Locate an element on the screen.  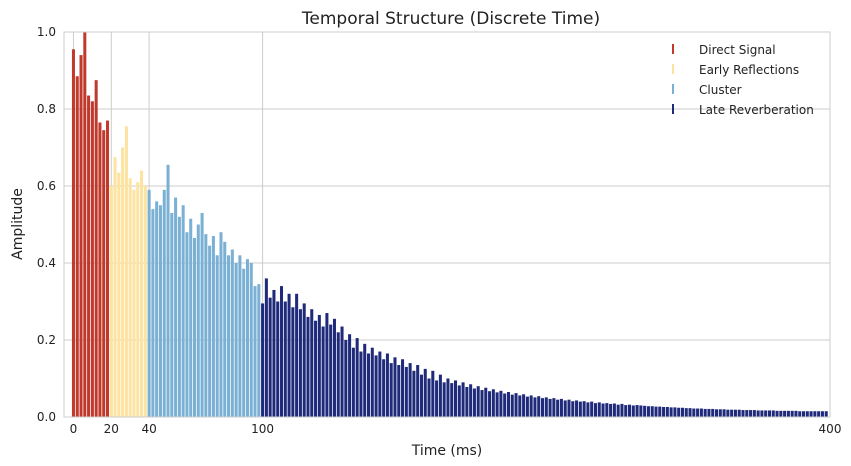
x-tick-labels: 0 20 40 100 400 is located at coordinates (456, 429).